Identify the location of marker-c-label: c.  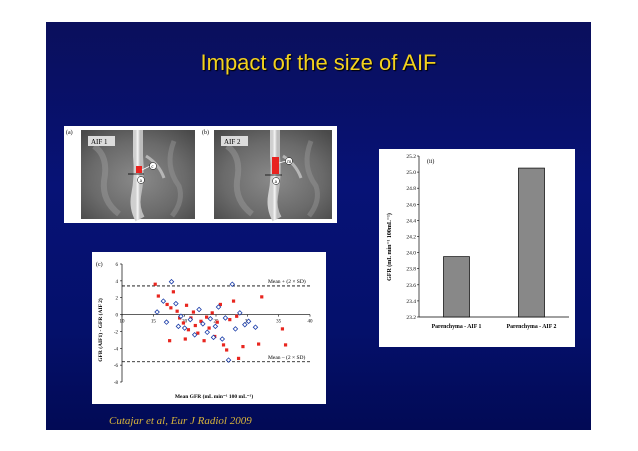
(152, 167).